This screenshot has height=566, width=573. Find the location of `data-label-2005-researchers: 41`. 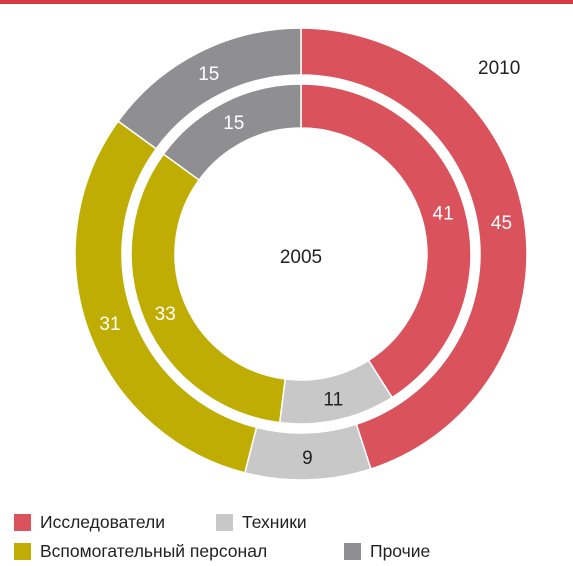

data-label-2005-researchers: 41 is located at coordinates (443, 214).